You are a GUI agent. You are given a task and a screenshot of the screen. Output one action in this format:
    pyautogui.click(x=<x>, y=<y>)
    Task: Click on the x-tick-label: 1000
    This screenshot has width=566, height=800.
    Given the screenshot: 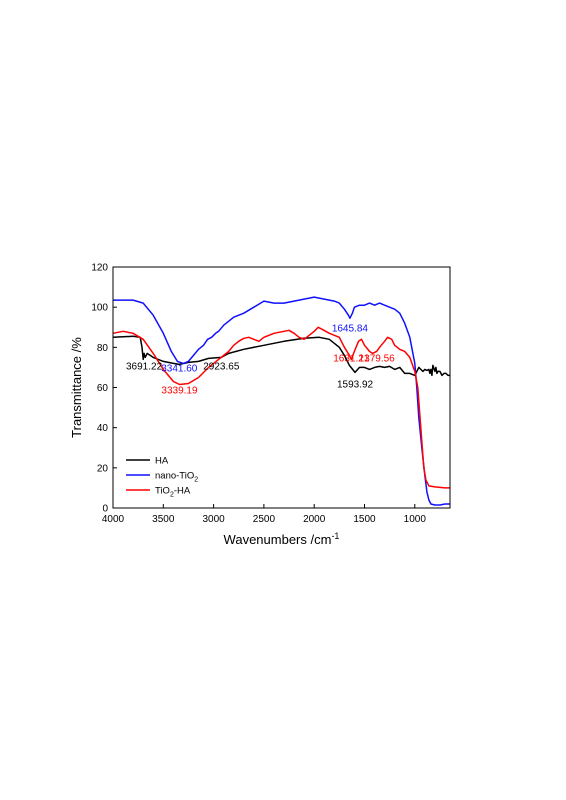 What is the action you would take?
    pyautogui.click(x=415, y=519)
    